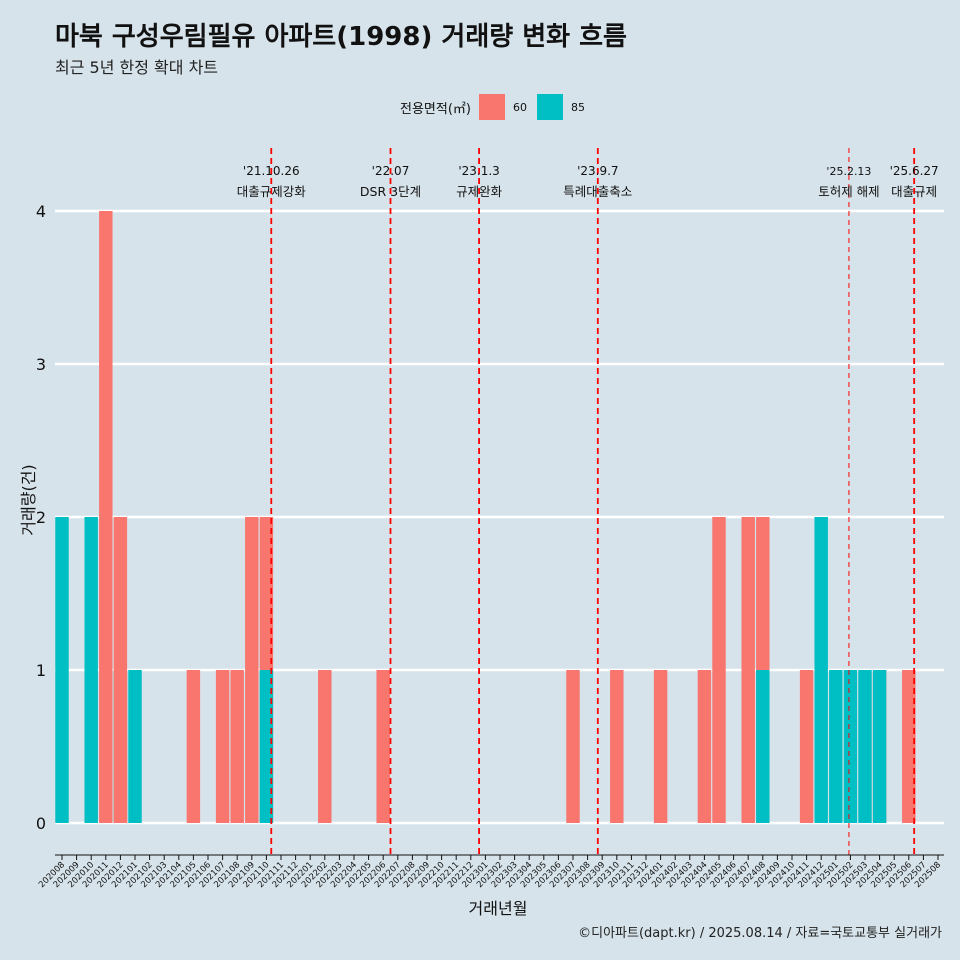 The image size is (960, 960). I want to click on event-date-label: '23.9.7, so click(597, 171).